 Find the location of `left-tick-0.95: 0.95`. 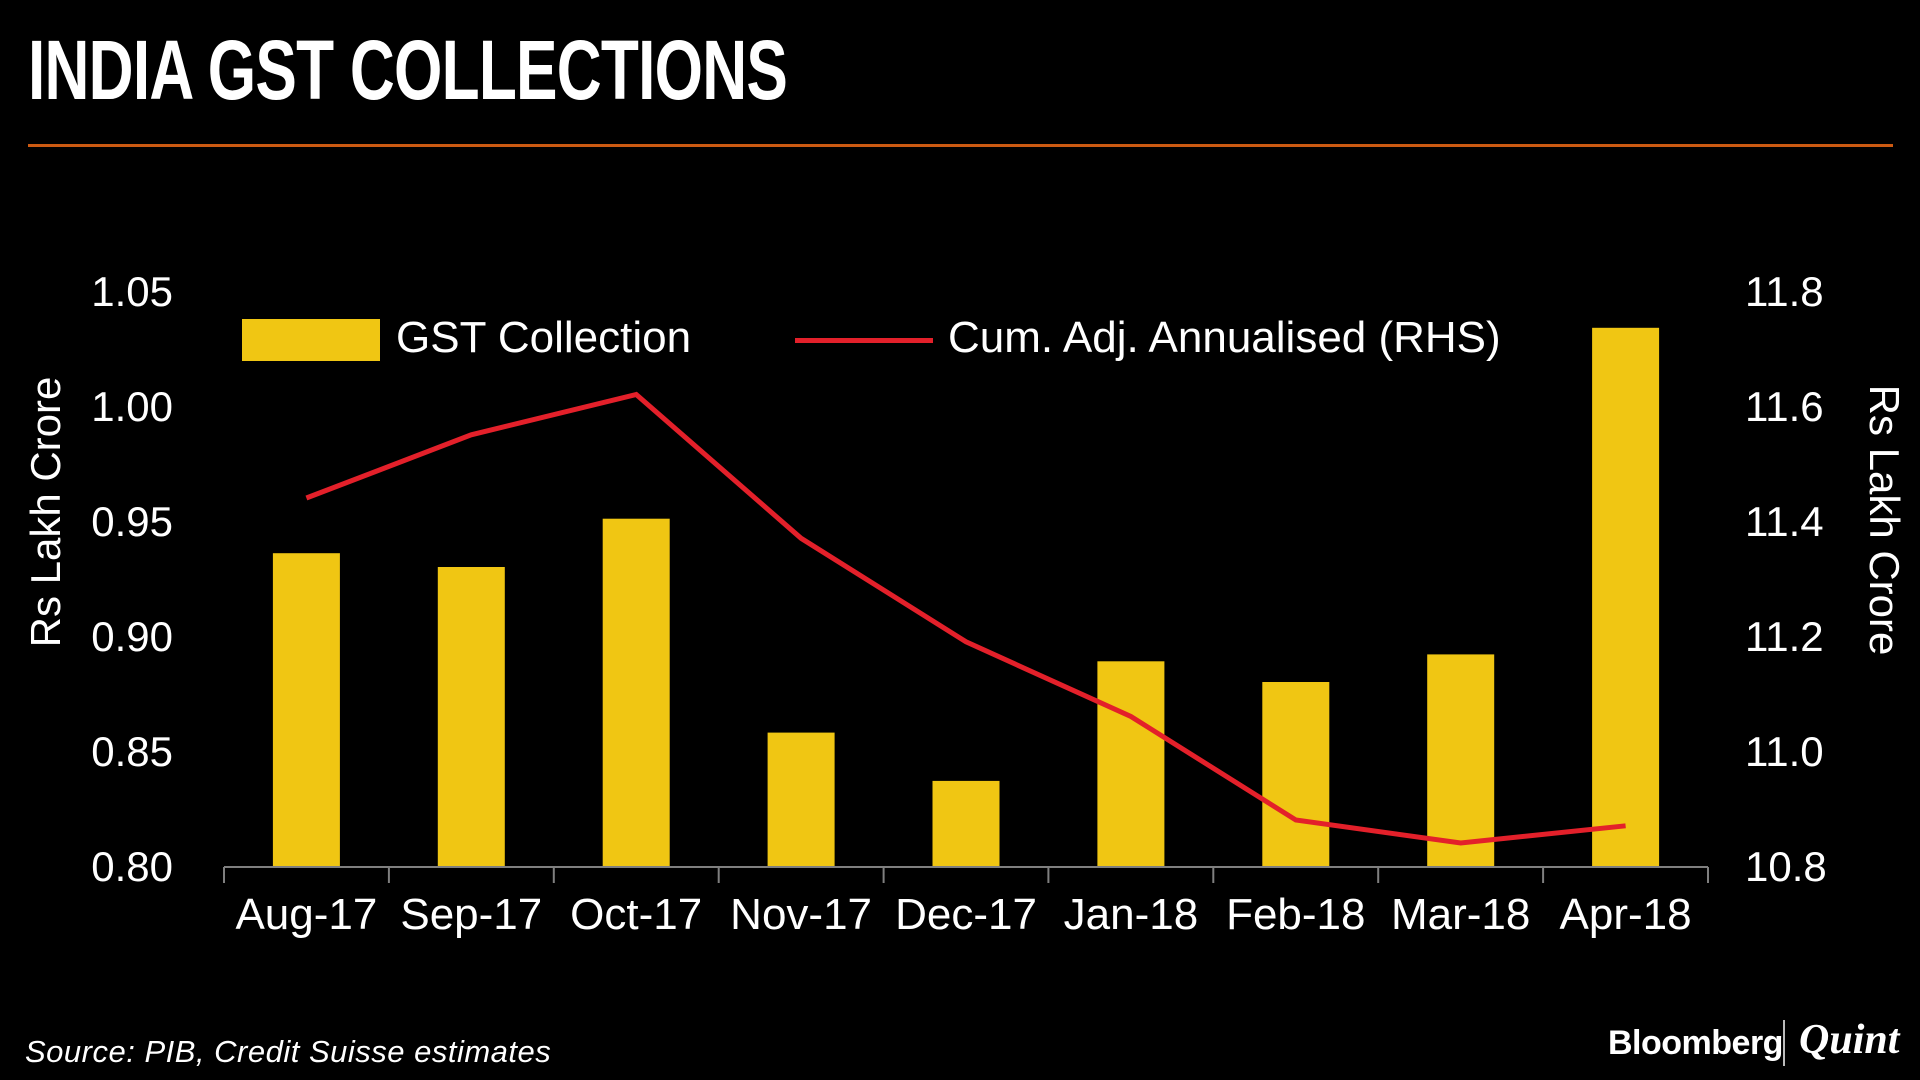

left-tick-0.95: 0.95 is located at coordinates (132, 521).